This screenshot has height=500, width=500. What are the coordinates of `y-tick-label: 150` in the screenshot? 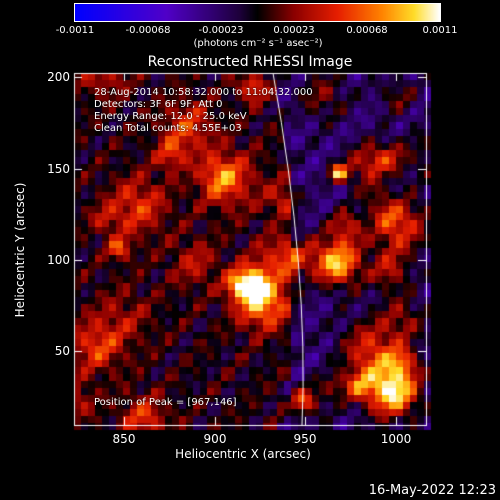 It's located at (58, 169).